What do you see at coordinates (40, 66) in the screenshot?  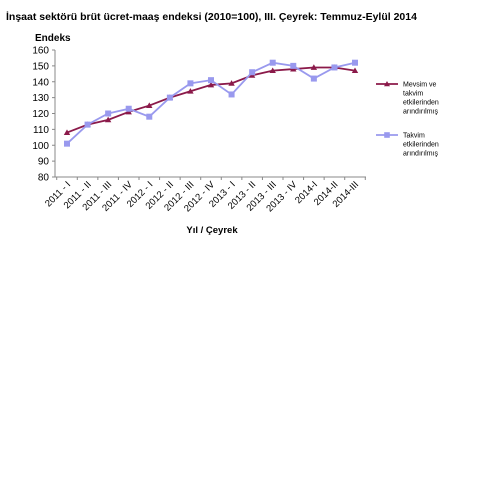 I see `y-tick-label: 150` at bounding box center [40, 66].